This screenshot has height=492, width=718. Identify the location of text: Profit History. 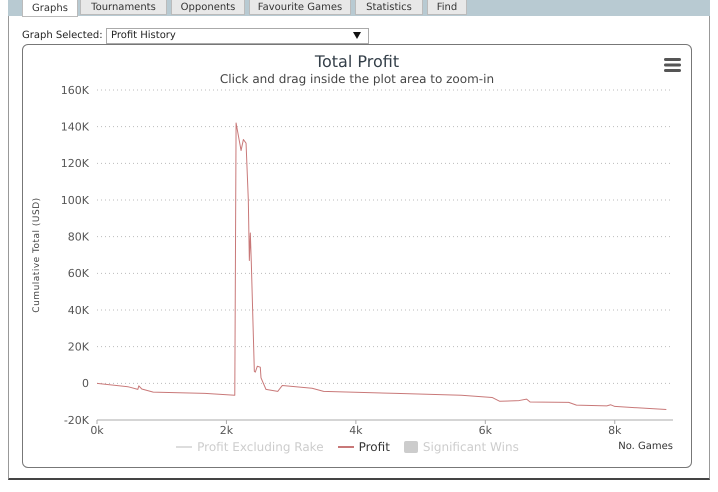
(237, 36).